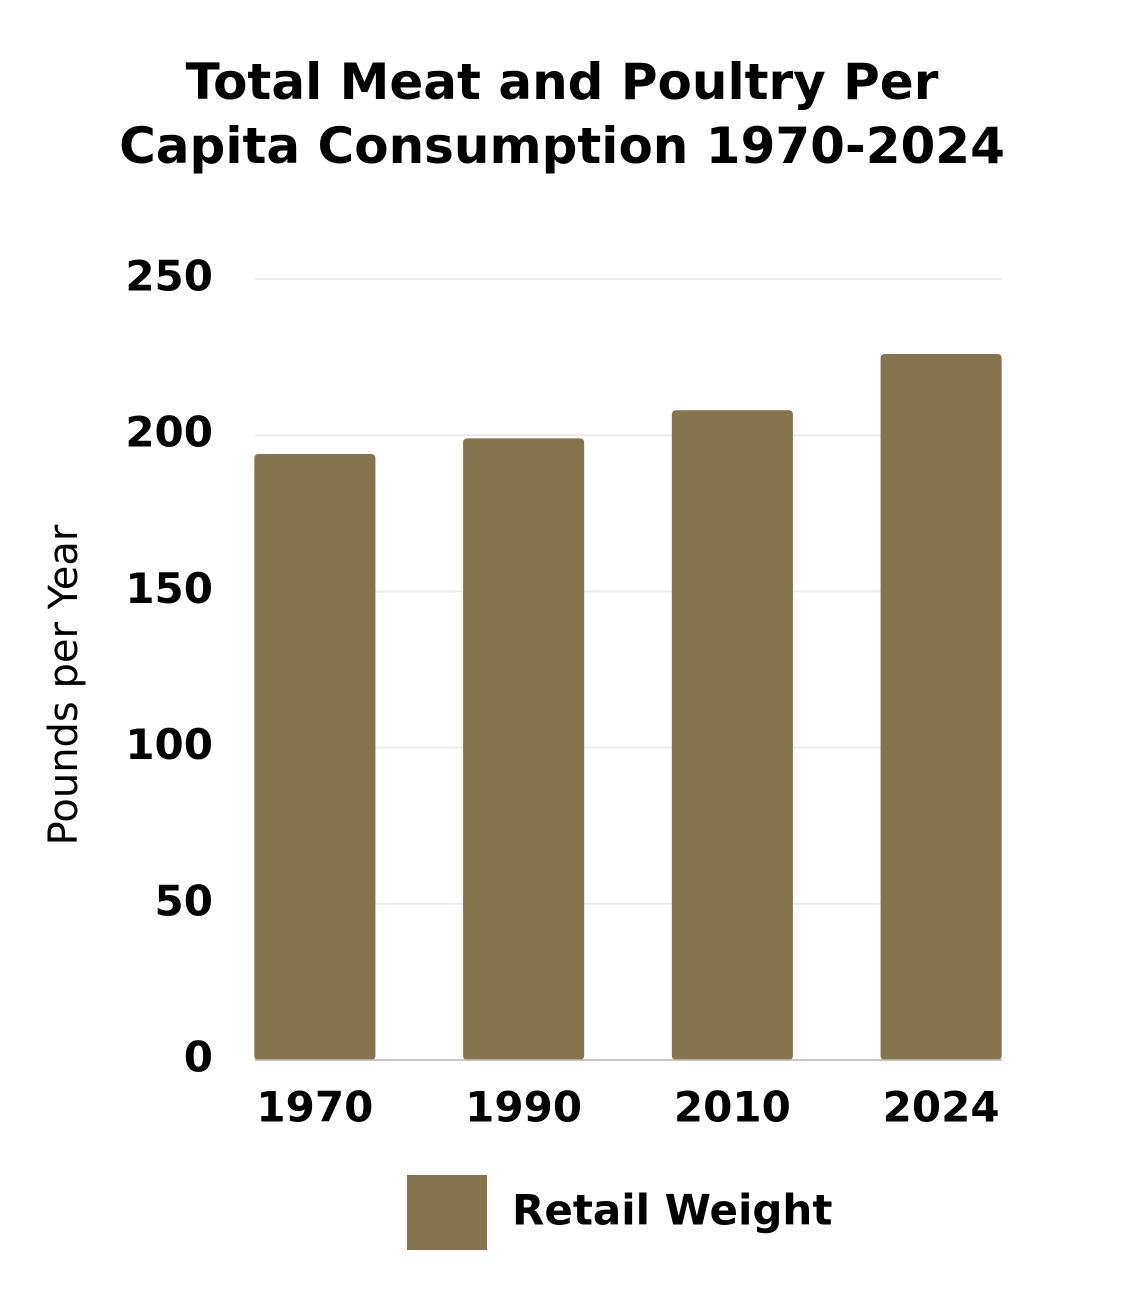  Describe the element at coordinates (169, 588) in the screenshot. I see `y-tick-label: 150` at that location.